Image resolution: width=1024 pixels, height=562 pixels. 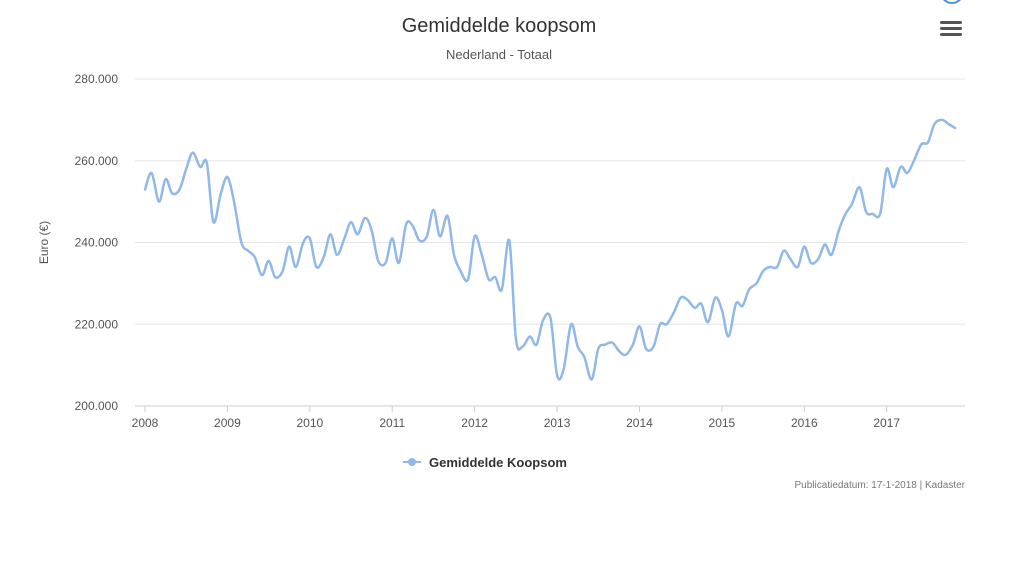 I want to click on legend: Gemiddelde Koopsom, so click(x=485, y=462).